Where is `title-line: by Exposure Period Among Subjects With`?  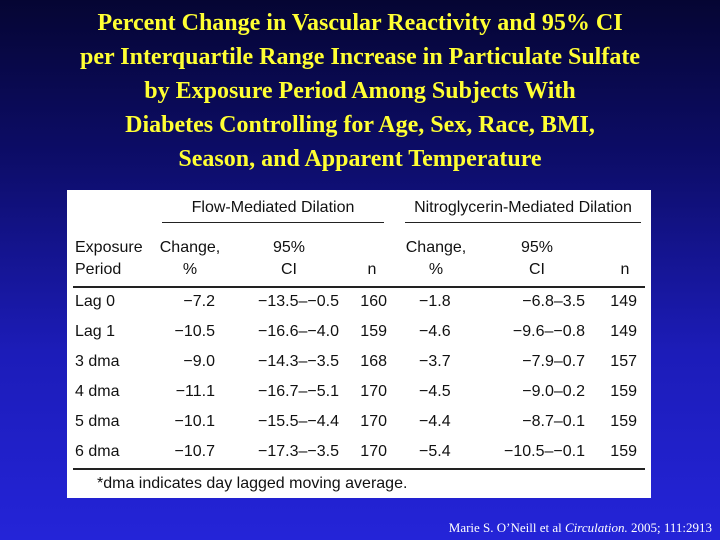
title-line: by Exposure Period Among Subjects With is located at coordinates (360, 91).